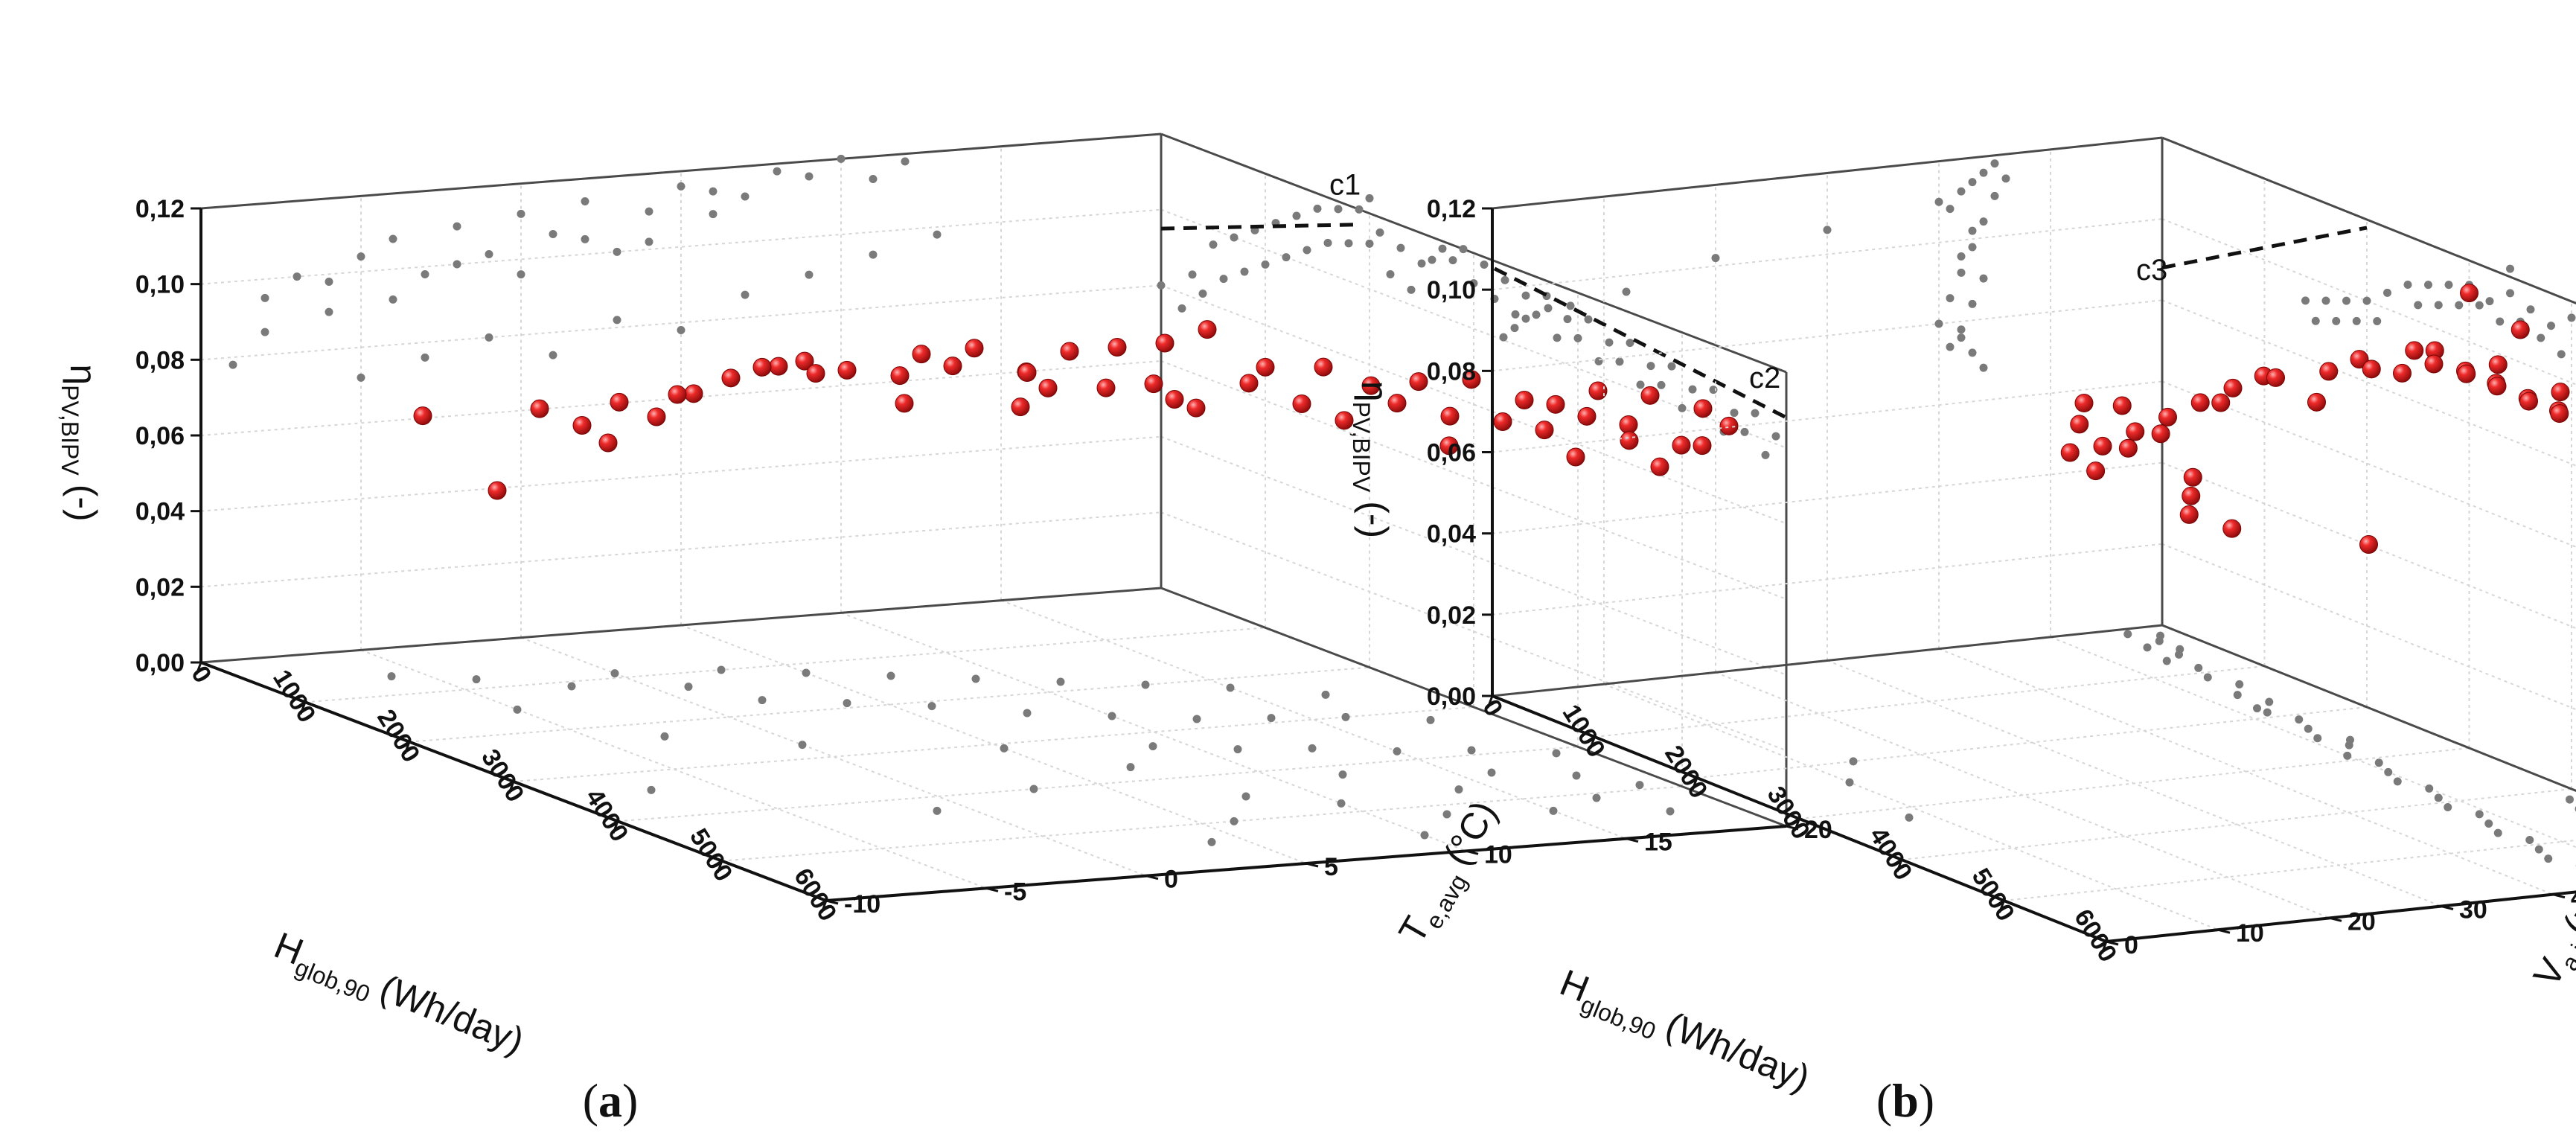 The image size is (2576, 1147). What do you see at coordinates (1905, 1100) in the screenshot?
I see `caption-b: (b)` at bounding box center [1905, 1100].